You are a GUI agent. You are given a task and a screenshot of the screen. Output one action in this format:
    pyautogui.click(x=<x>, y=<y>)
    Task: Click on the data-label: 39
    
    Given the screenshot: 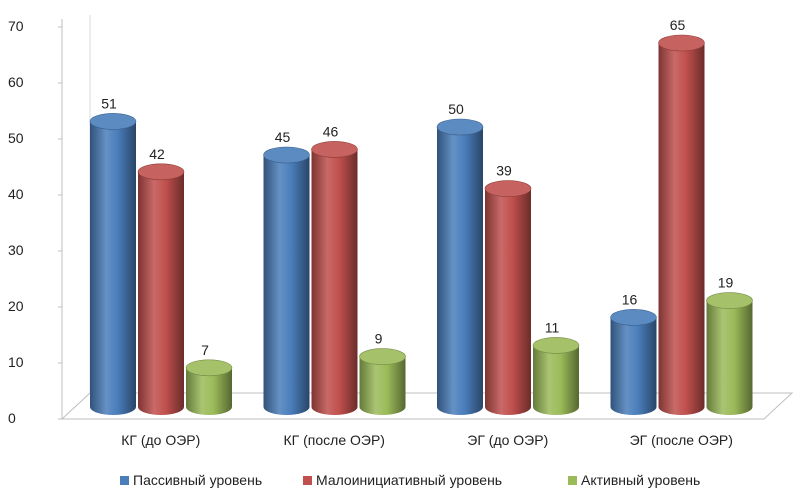 What is the action you would take?
    pyautogui.click(x=504, y=171)
    